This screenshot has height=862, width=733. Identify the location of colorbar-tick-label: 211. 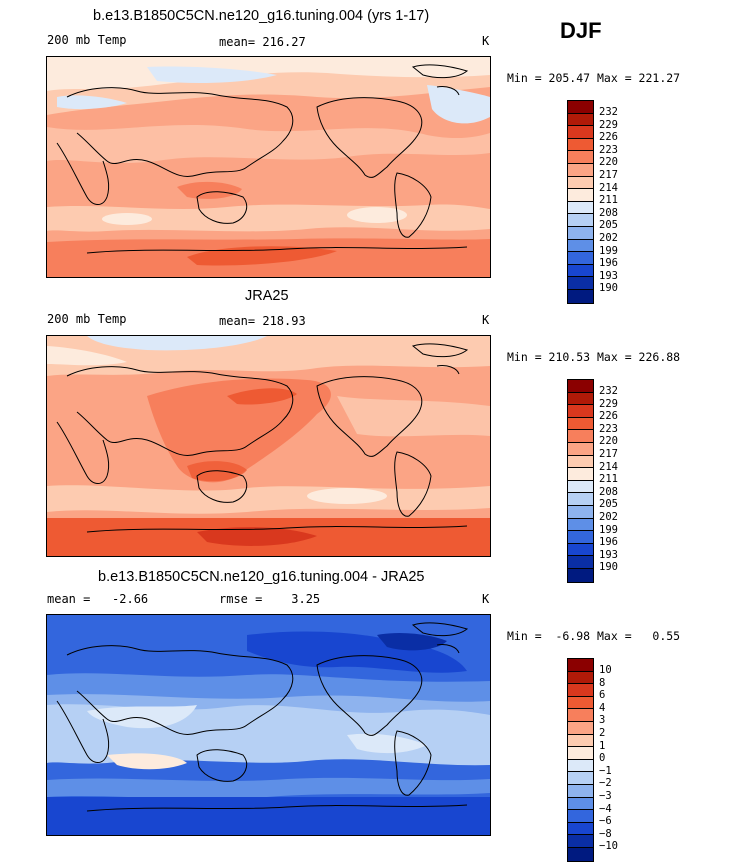
(608, 200).